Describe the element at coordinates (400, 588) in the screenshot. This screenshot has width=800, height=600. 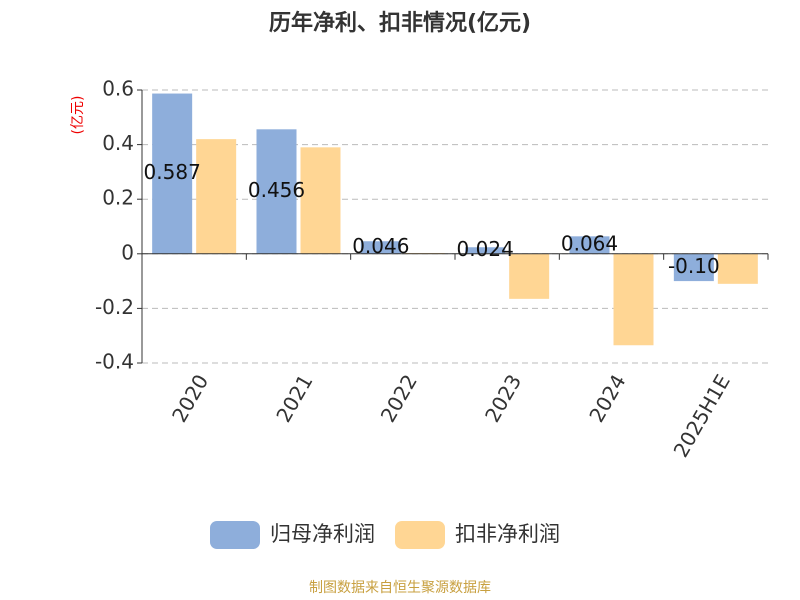
I see `source-note: 制图数据来自恒生聚源数据库` at that location.